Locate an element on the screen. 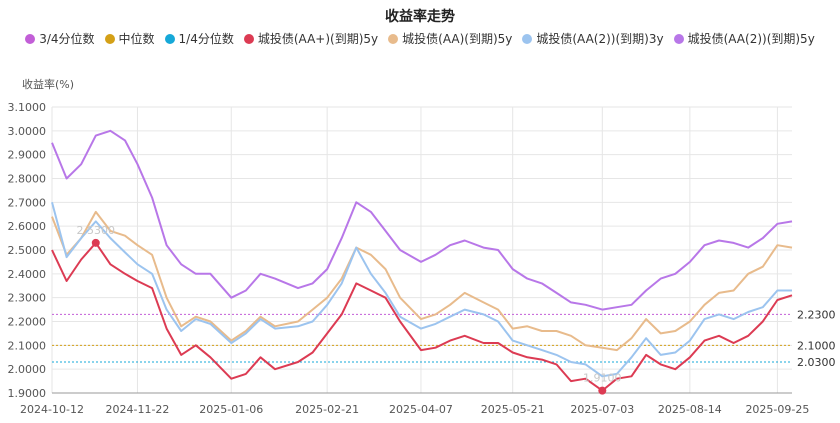  legend-item: 城投债(AA)(到期)5y is located at coordinates (450, 38).